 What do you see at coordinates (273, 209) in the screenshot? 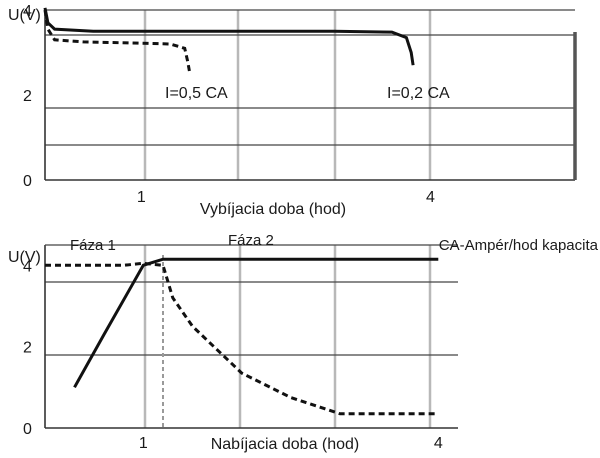
I see `discharge-xlabel: Vybíjacia doba (hod)` at bounding box center [273, 209].